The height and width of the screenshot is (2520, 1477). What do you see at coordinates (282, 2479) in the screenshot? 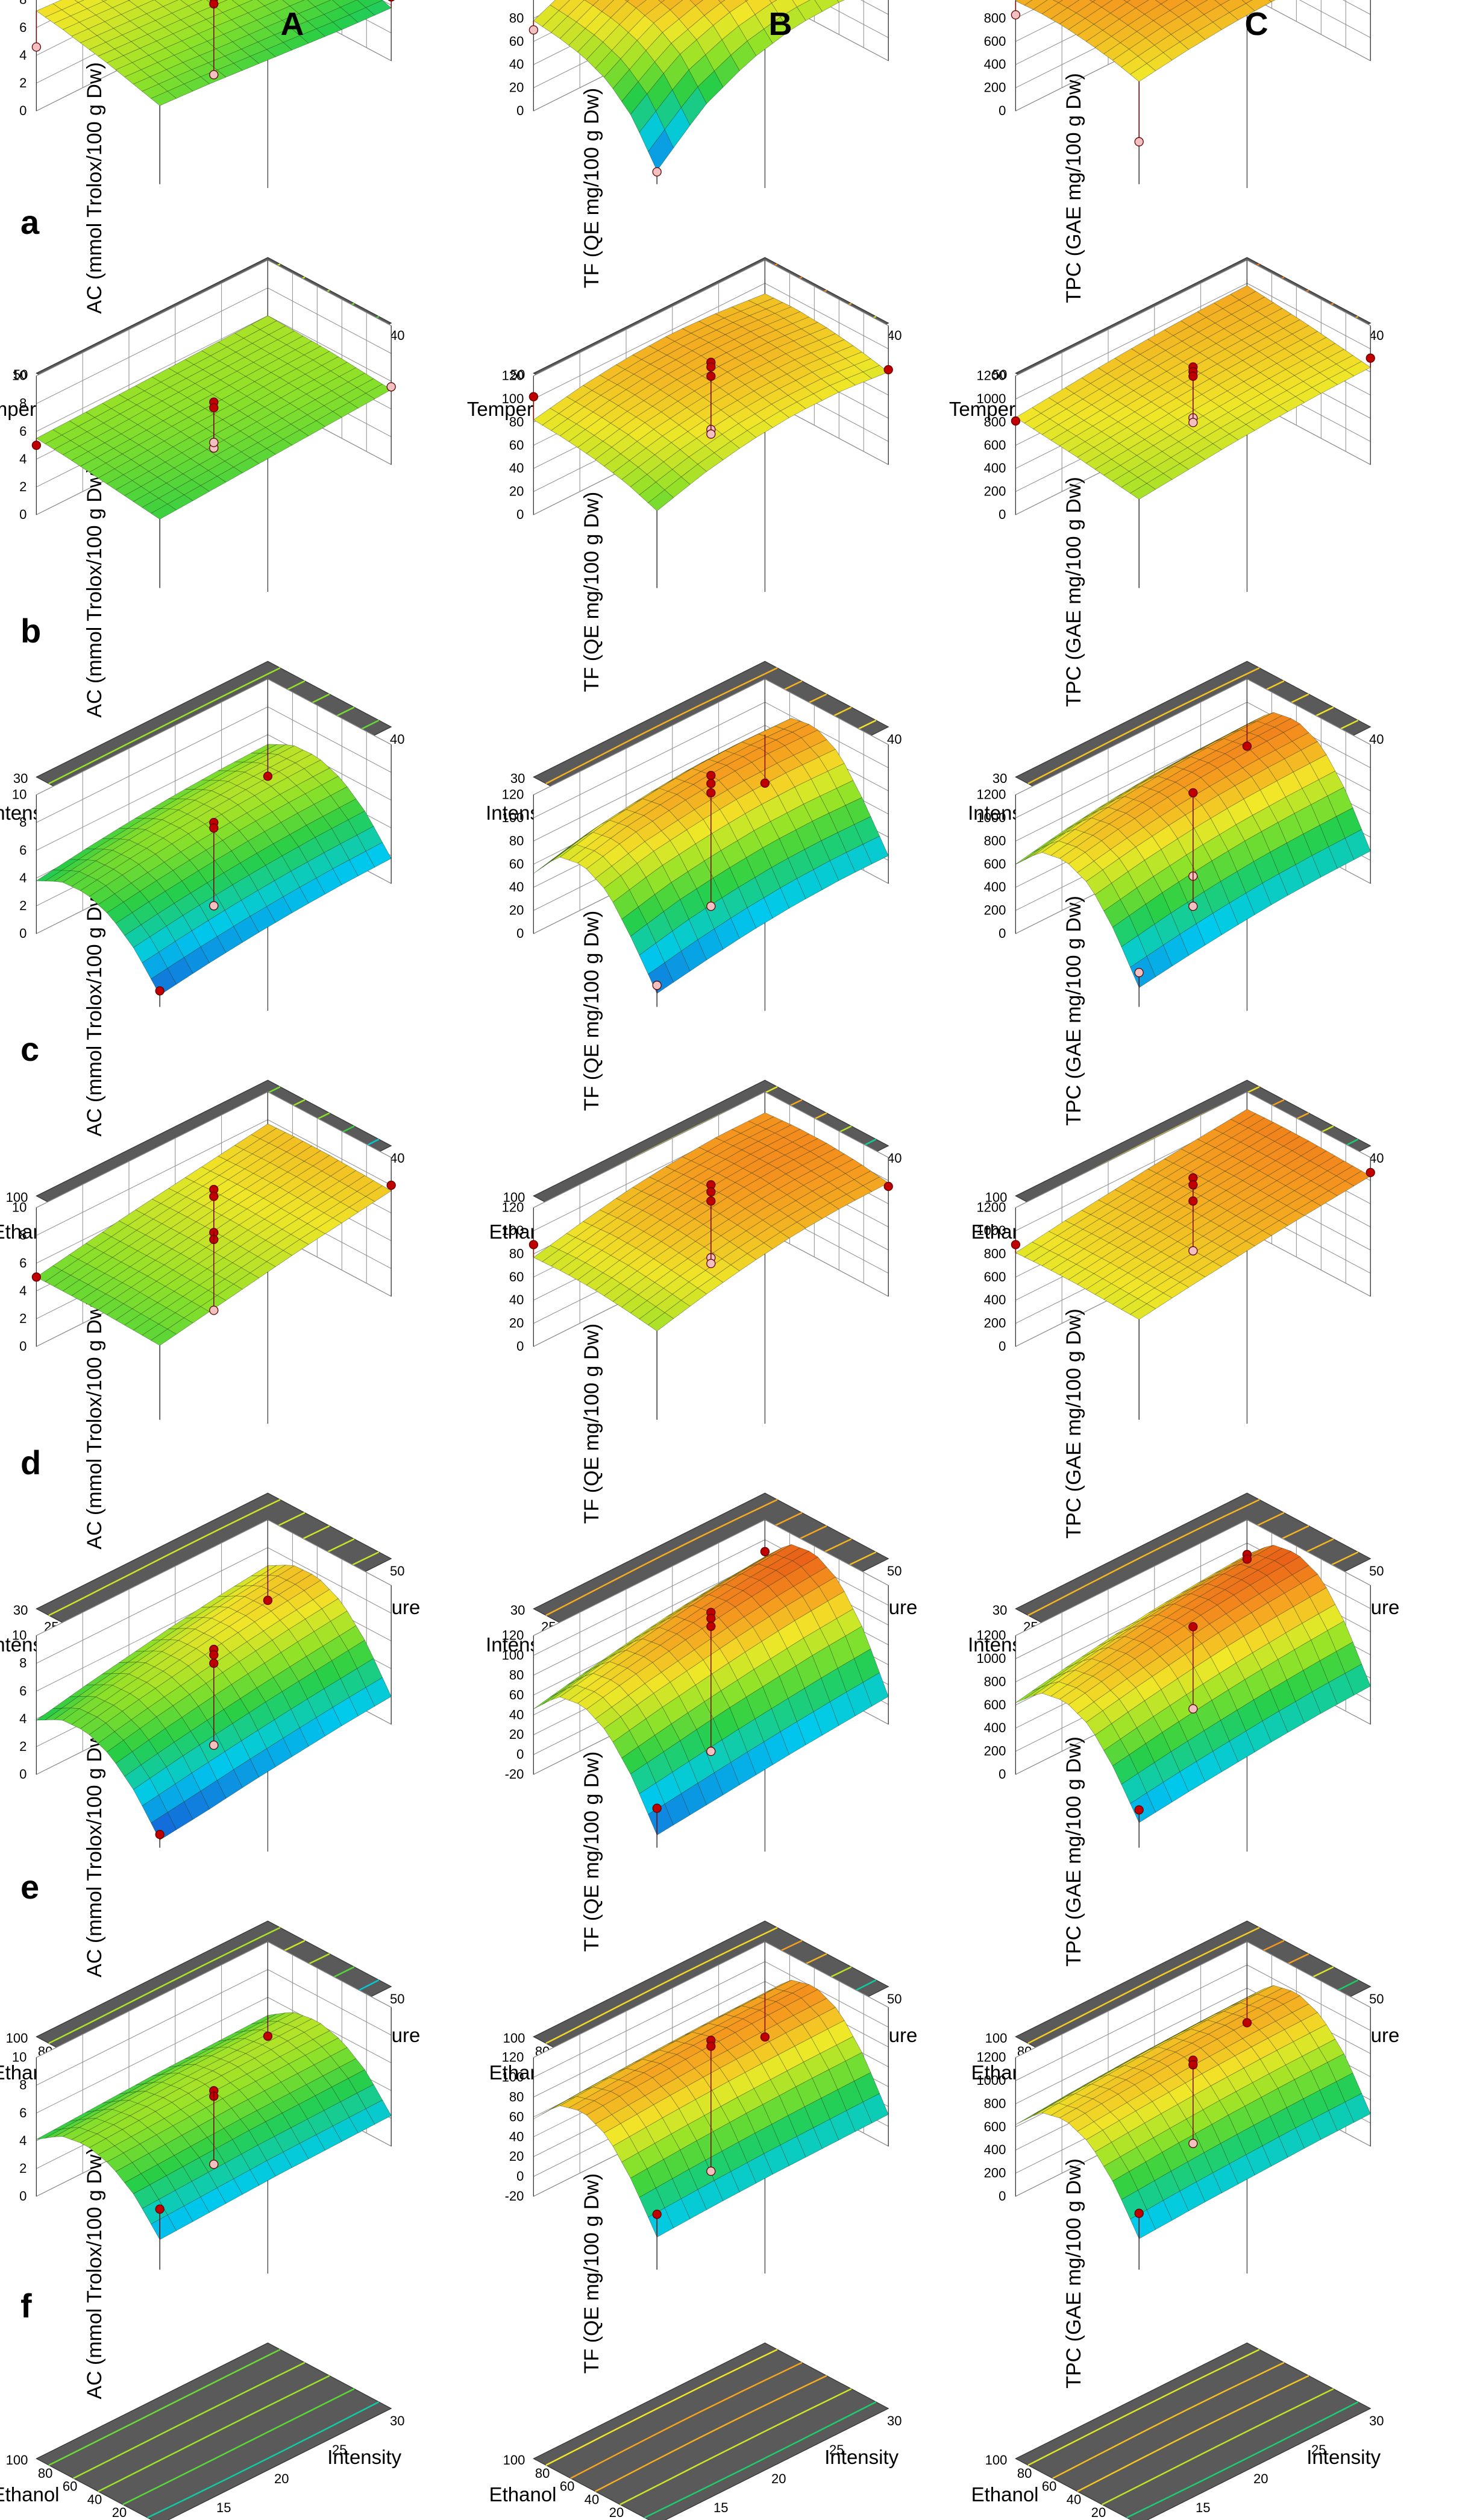
I see `x-tick-label: 20` at bounding box center [282, 2479].